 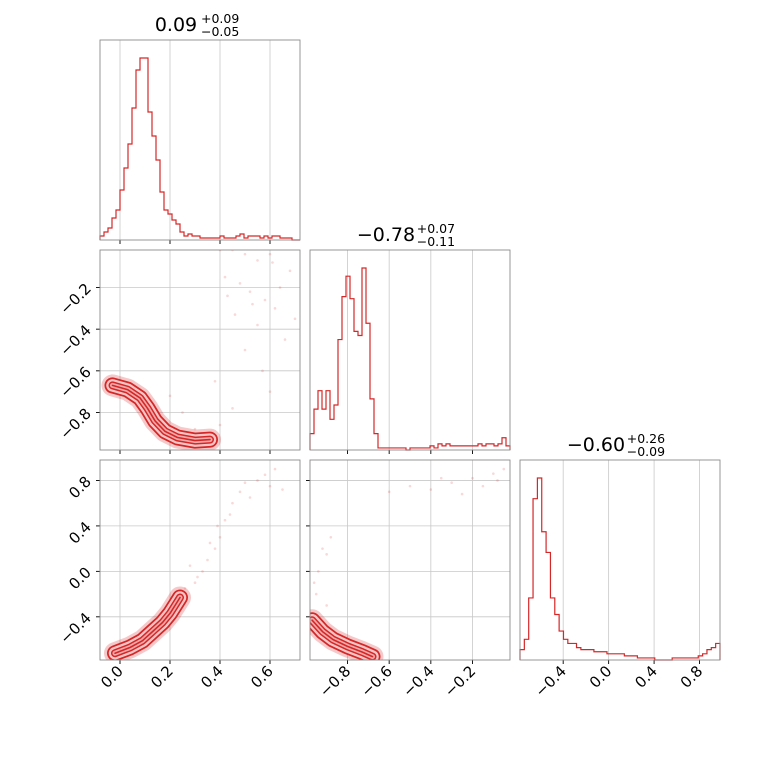 What do you see at coordinates (80, 578) in the screenshot?
I see `tick-label-y-2-1: 0.0` at bounding box center [80, 578].